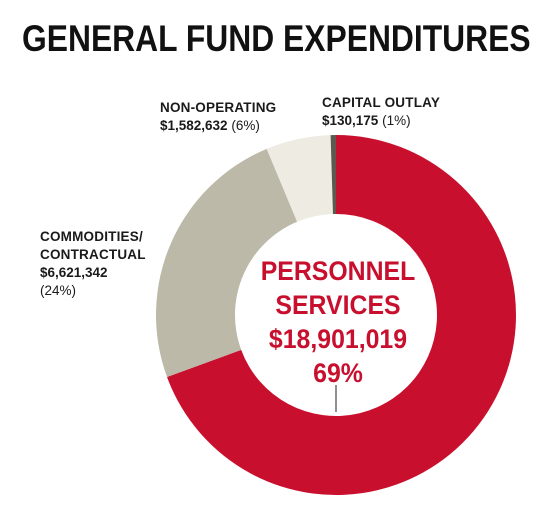  What do you see at coordinates (338, 322) in the screenshot?
I see `personnel-center-label: PERSONNEL SERVICES $18,901,019 69%` at bounding box center [338, 322].